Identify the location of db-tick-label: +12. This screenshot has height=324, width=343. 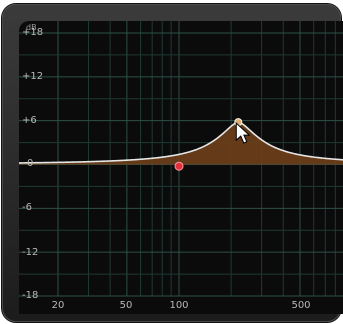
(33, 76).